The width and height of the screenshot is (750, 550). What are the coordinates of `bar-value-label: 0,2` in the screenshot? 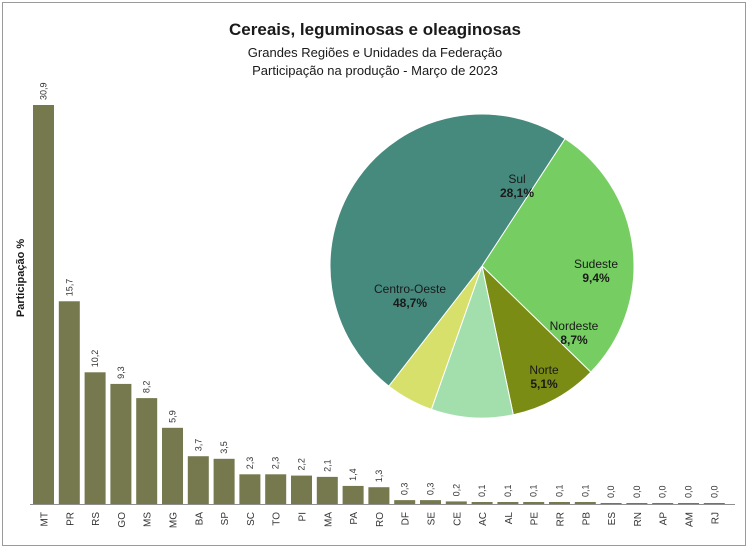 It's located at (456, 490).